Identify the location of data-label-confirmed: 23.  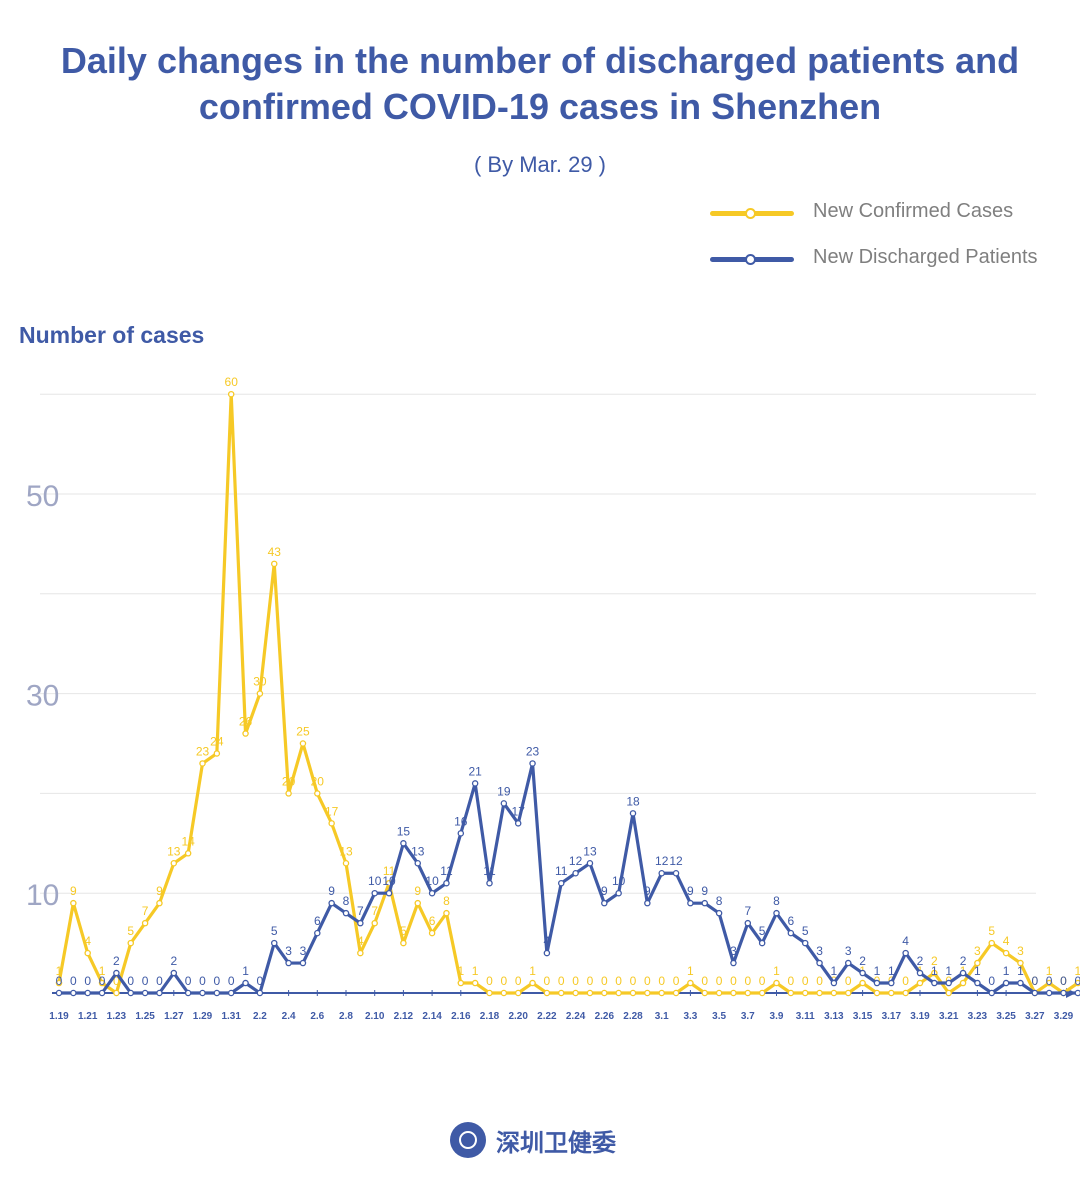
(203, 751).